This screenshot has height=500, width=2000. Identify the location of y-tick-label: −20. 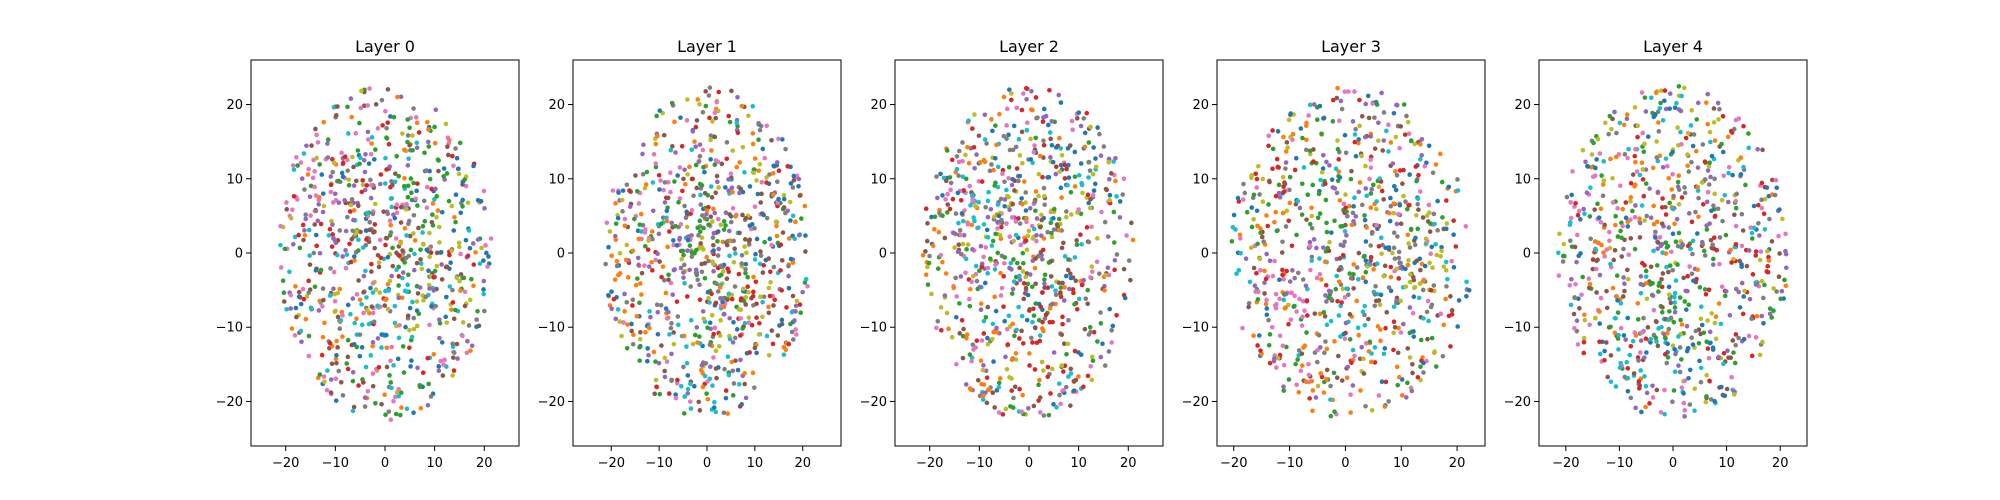
(1517, 402).